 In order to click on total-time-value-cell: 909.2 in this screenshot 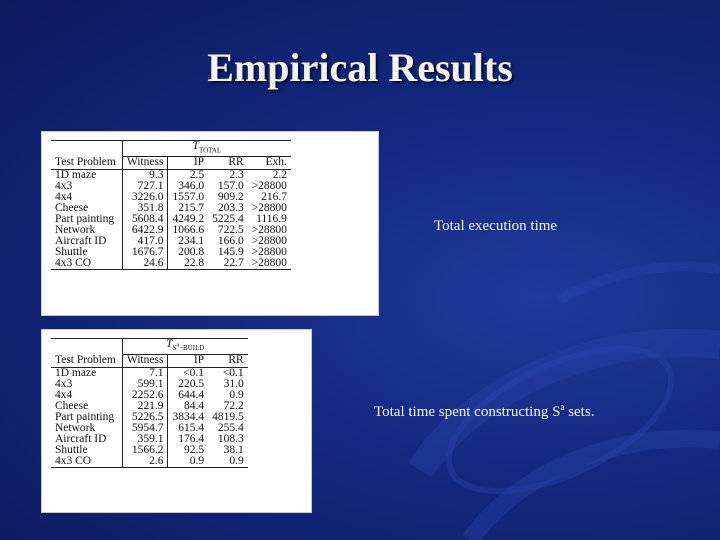, I will do `click(230, 197)`.